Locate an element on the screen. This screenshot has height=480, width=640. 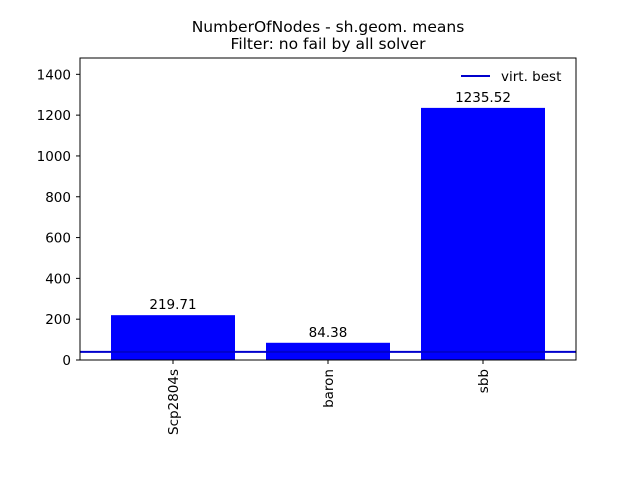
legend-label-virt-best: virt. best is located at coordinates (531, 77).